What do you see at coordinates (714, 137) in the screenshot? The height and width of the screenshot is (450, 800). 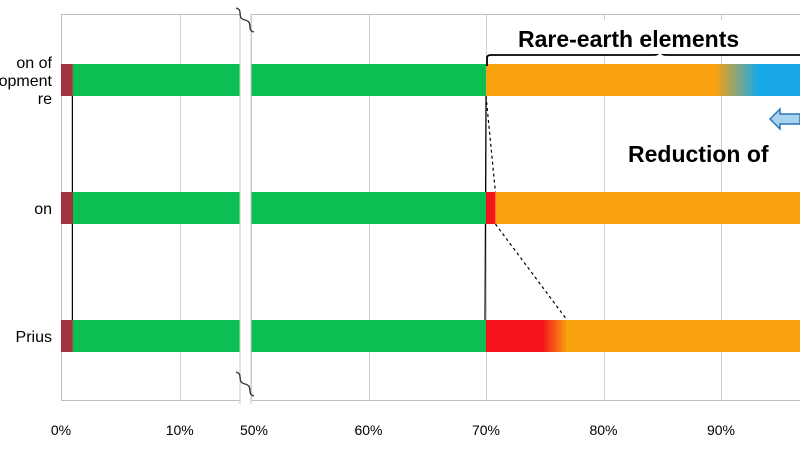 I see `reduction-annotation: Reduction of` at bounding box center [714, 137].